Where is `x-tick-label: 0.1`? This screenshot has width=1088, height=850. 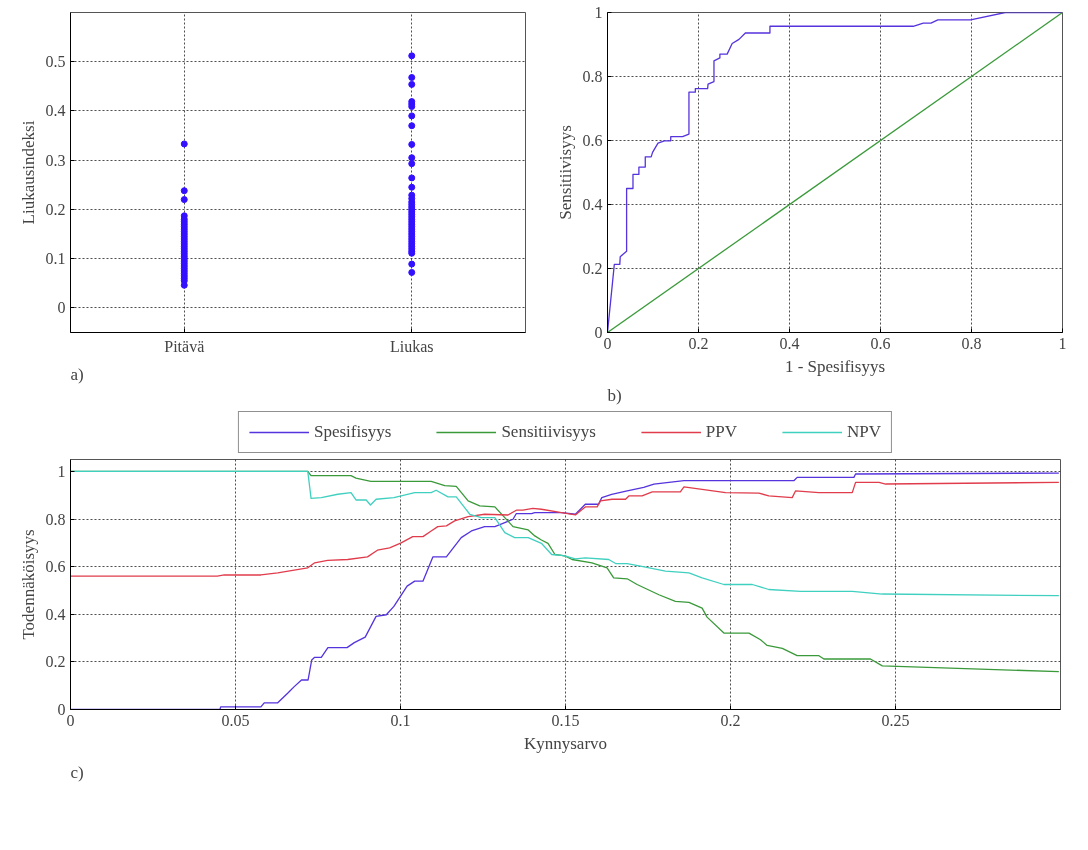
x-tick-label: 0.1 is located at coordinates (400, 720).